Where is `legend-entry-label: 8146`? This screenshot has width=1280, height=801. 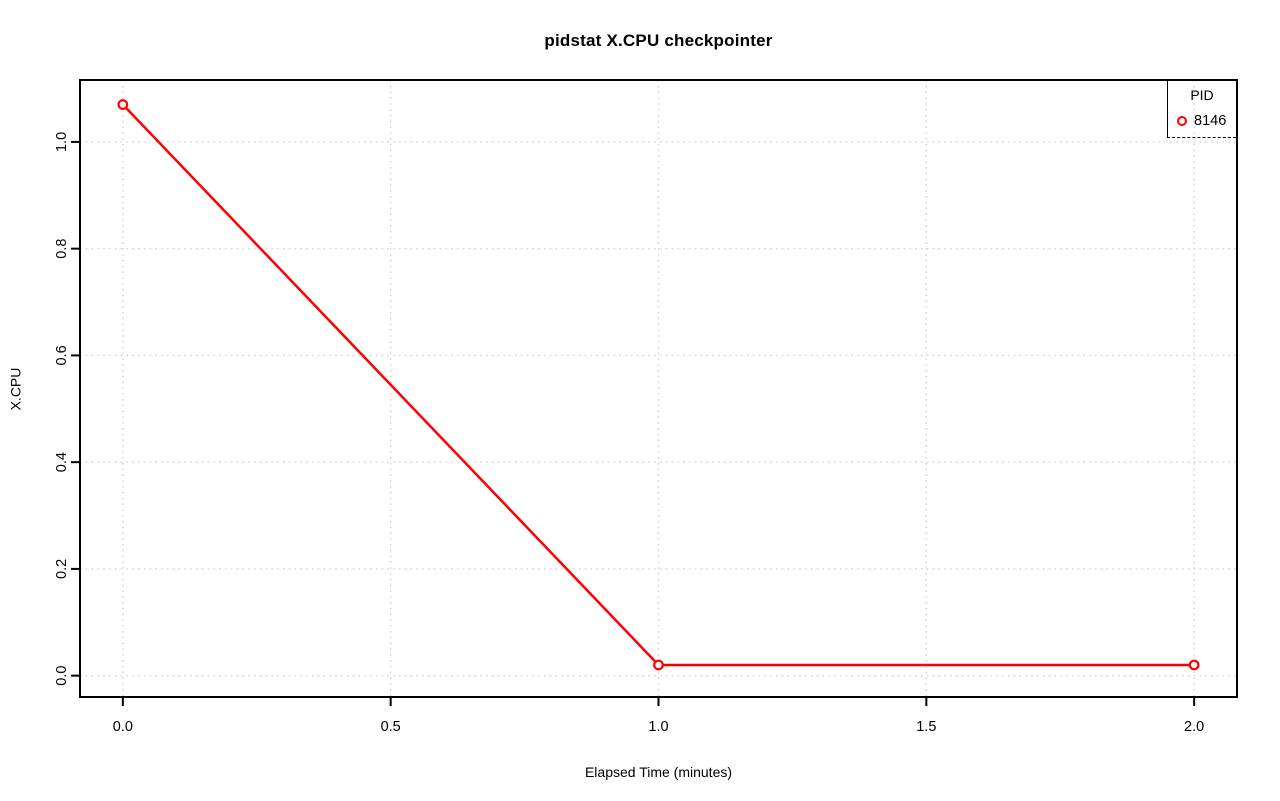 legend-entry-label: 8146 is located at coordinates (1210, 121).